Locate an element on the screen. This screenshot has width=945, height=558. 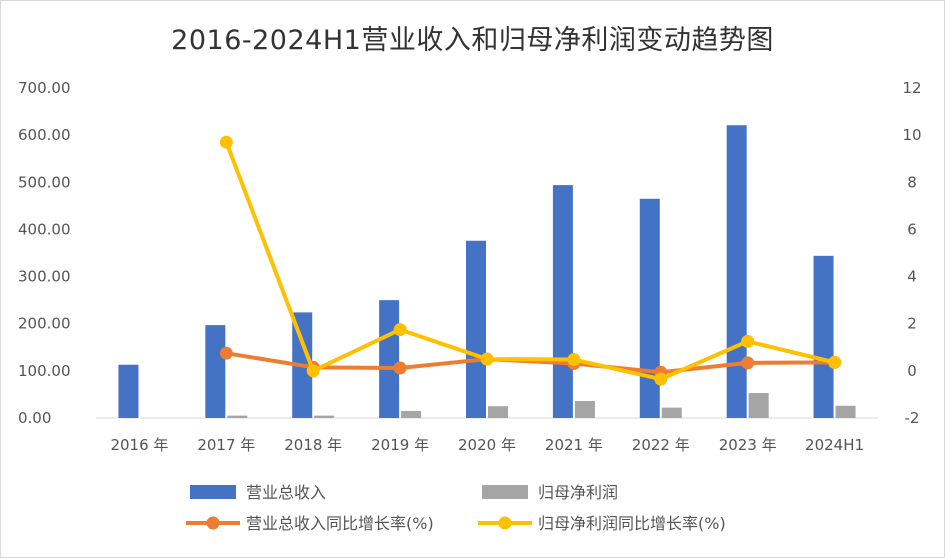
left-tick-label: 400.00 is located at coordinates (44, 229).